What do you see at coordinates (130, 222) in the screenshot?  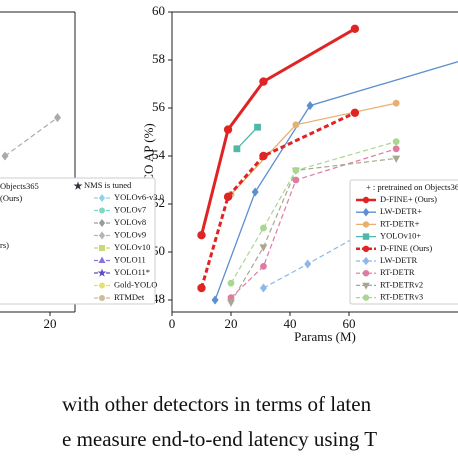 I see `legend-label: YOLOv8` at bounding box center [130, 222].